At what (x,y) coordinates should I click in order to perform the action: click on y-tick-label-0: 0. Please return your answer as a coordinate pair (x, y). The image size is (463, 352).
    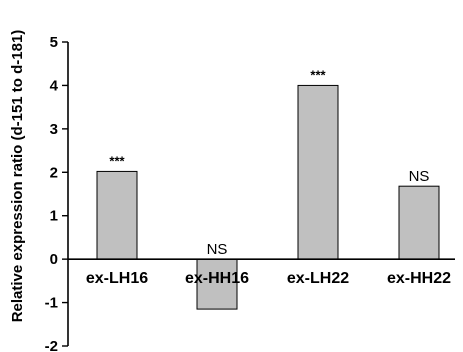
    Looking at the image, I should click on (54, 259).